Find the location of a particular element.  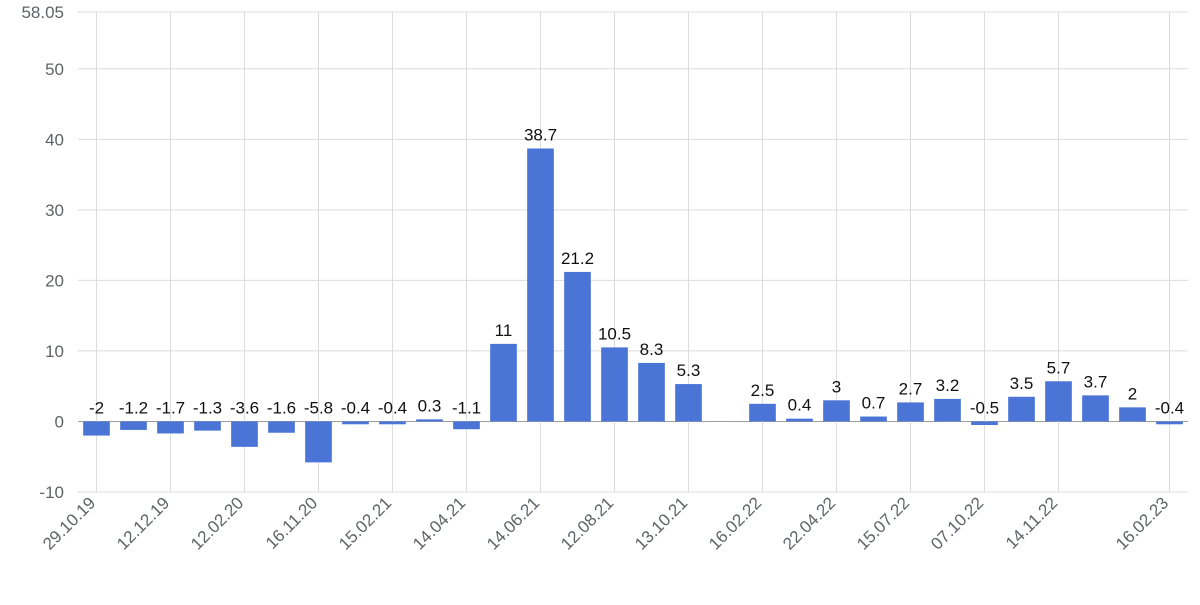

data-label: 10.5 is located at coordinates (614, 333).